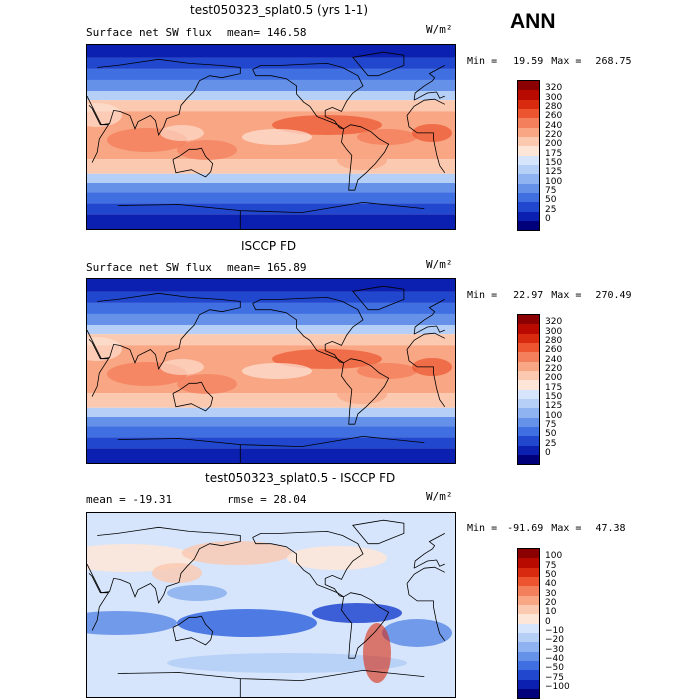 This screenshot has height=700, width=700. Describe the element at coordinates (482, 295) in the screenshot. I see `min-label: Min =` at that location.